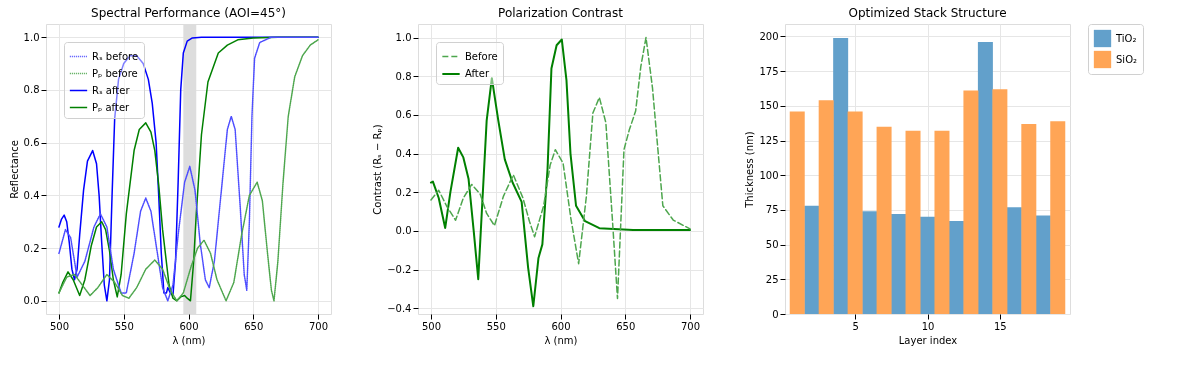 The width and height of the screenshot is (1190, 390). Describe the element at coordinates (477, 73) in the screenshot. I see `legend-label: After` at that location.